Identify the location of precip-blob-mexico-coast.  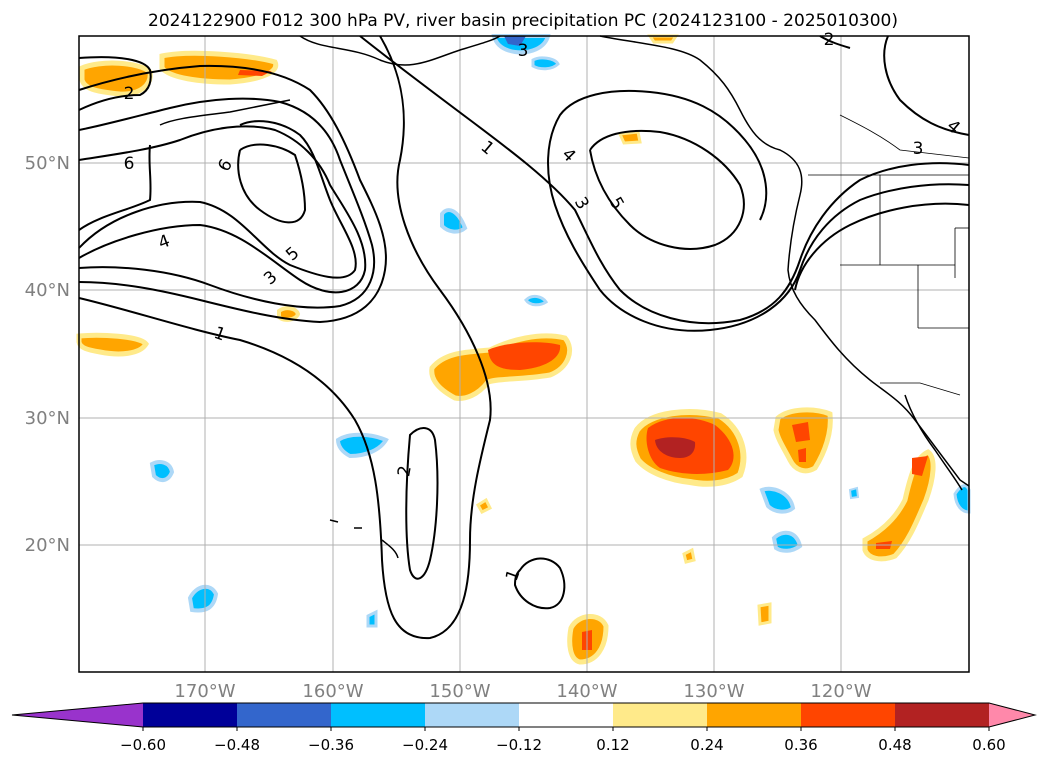
(899, 505).